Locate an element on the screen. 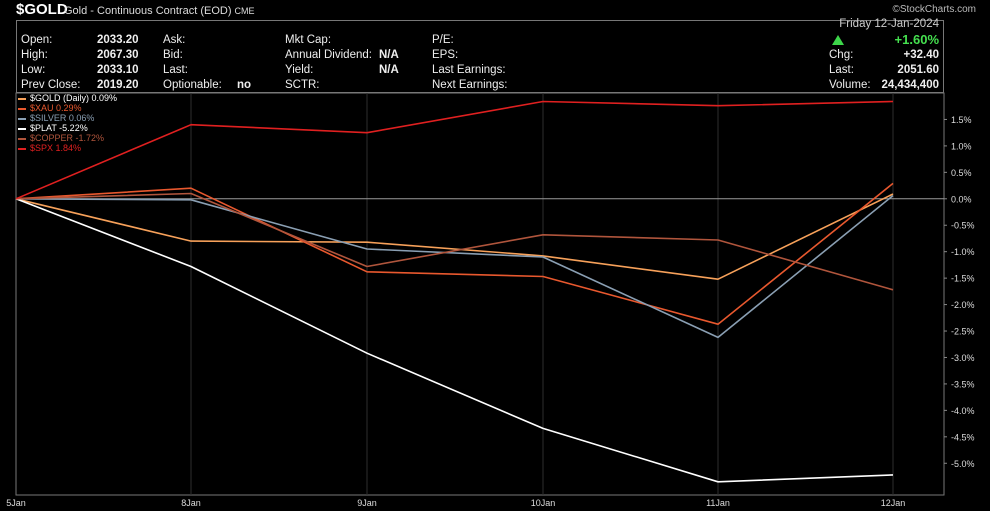 The width and height of the screenshot is (990, 511). chg-label: Chg: is located at coordinates (841, 55).